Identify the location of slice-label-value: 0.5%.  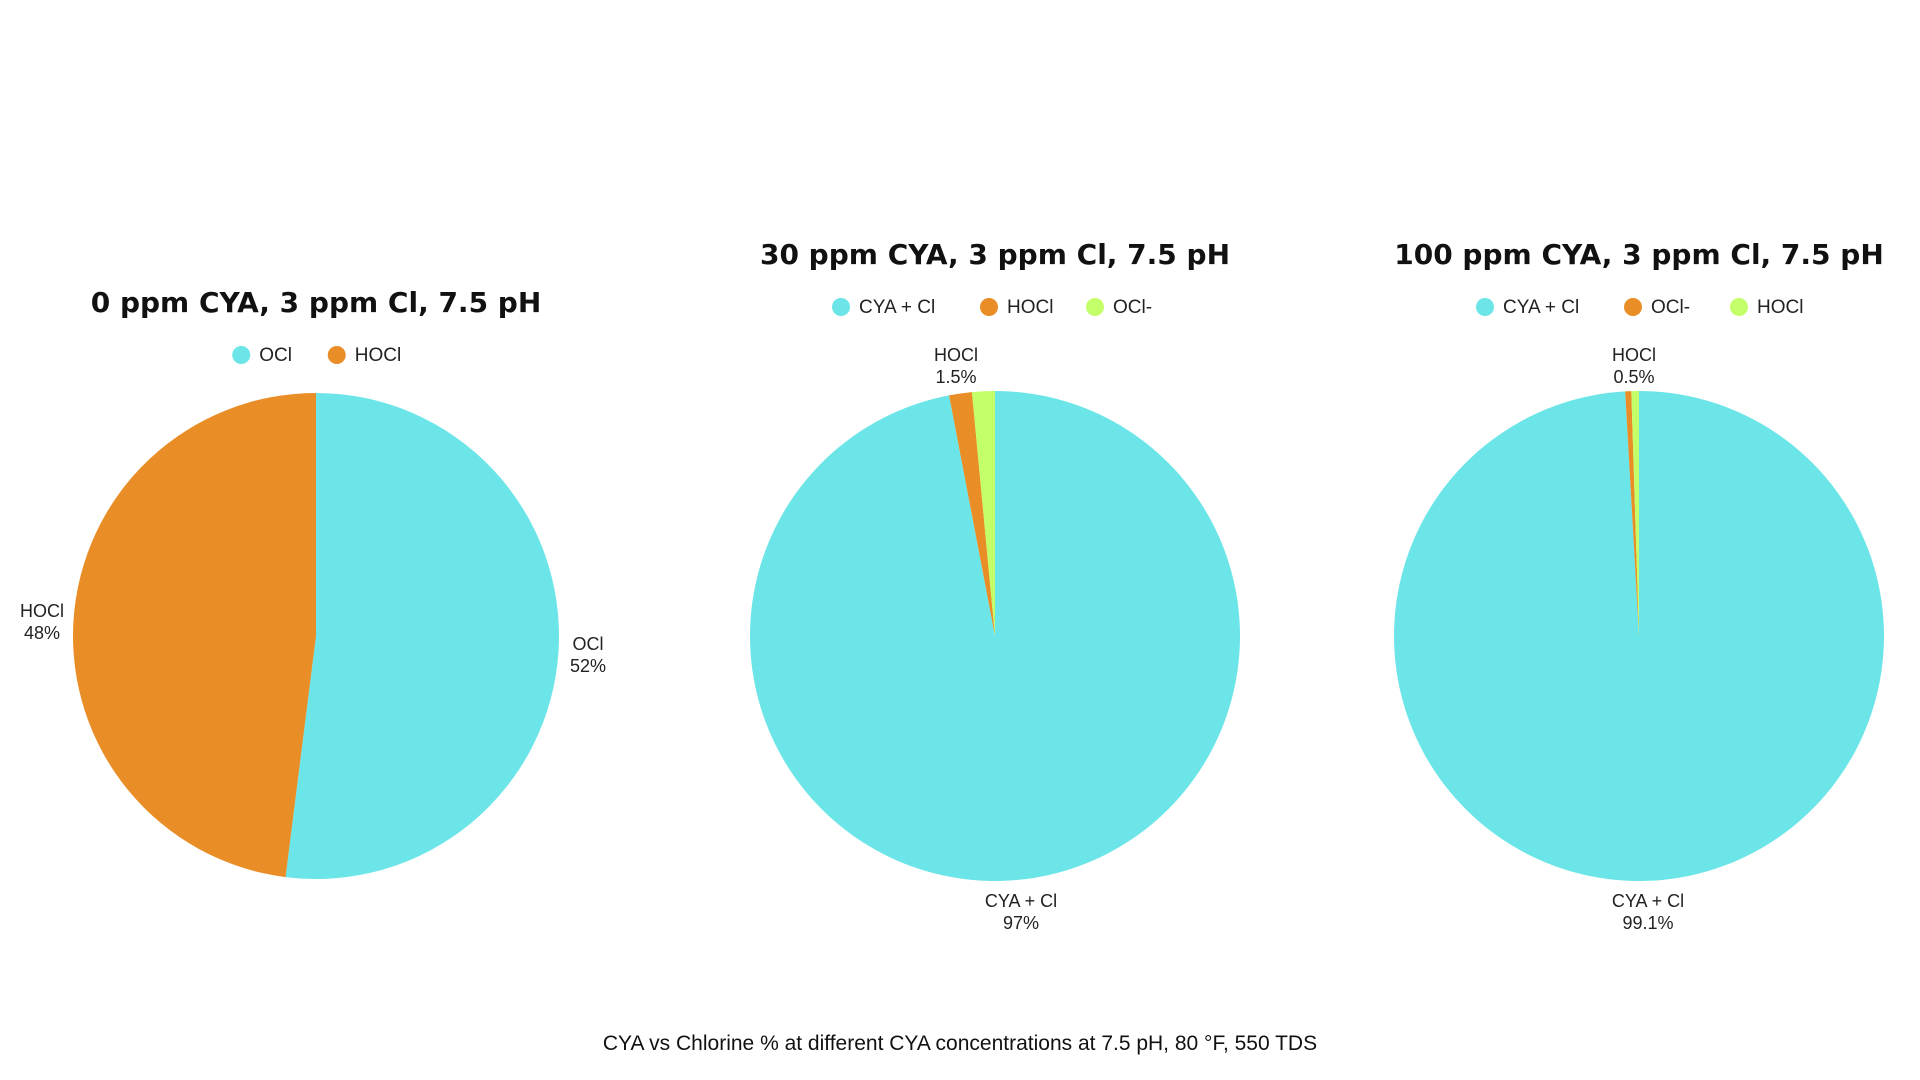
(1633, 377).